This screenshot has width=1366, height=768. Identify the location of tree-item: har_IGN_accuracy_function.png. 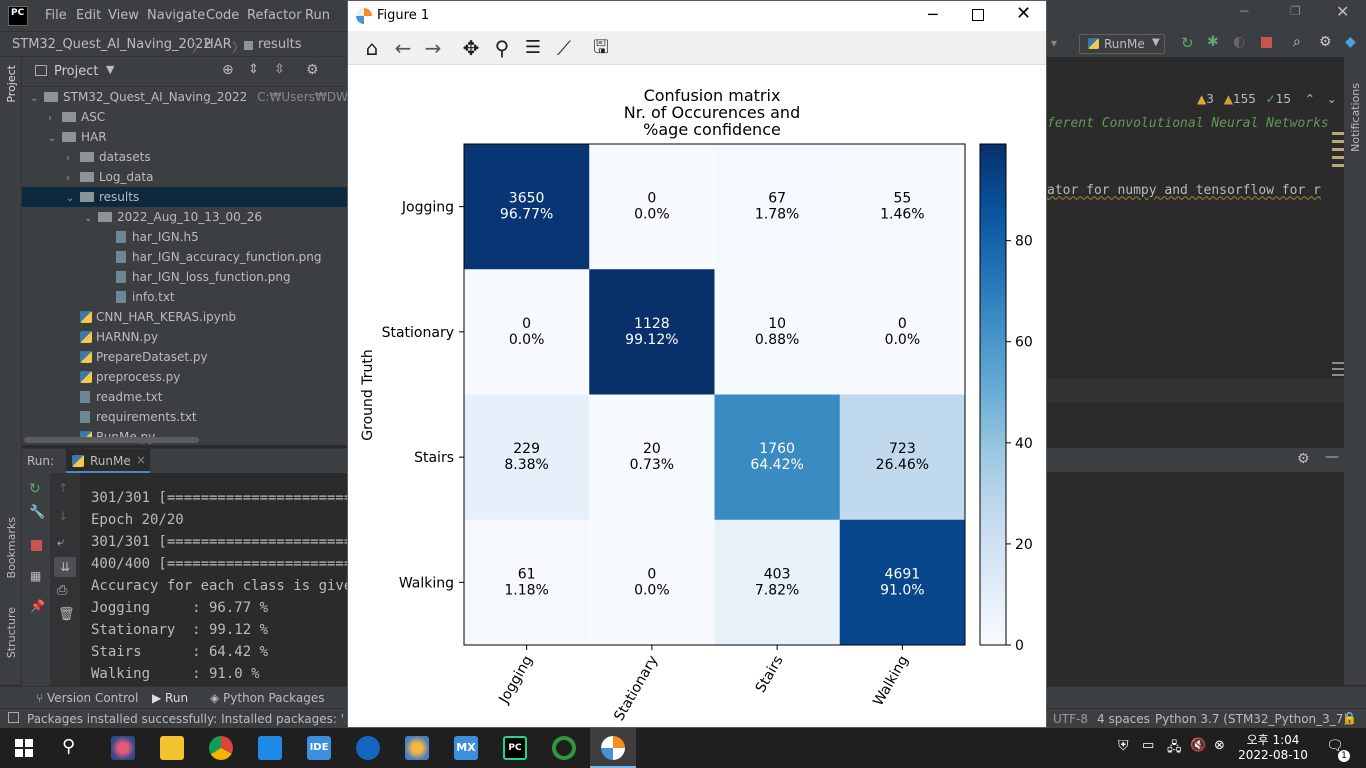
(185, 257).